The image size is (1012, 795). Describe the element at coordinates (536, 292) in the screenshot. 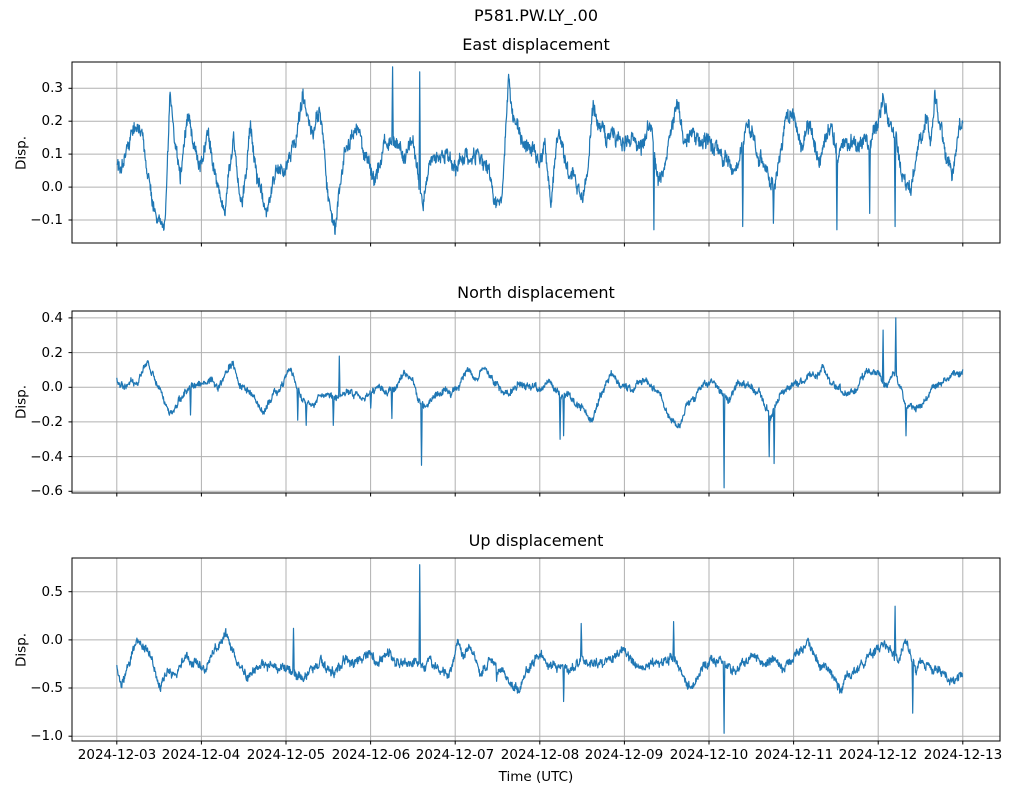

I see `subplot-north-title: North displacement` at that location.